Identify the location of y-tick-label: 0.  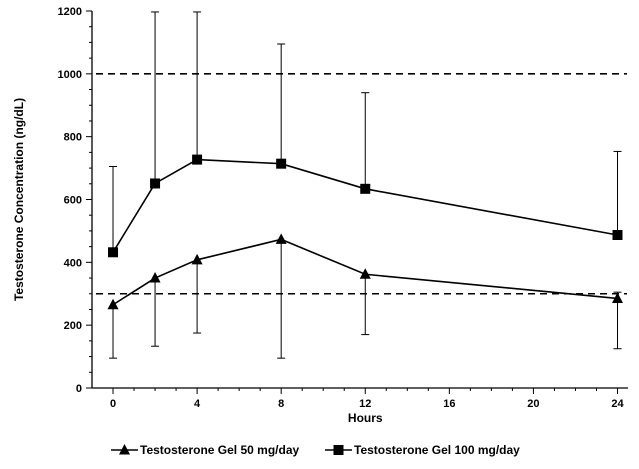
(79, 389).